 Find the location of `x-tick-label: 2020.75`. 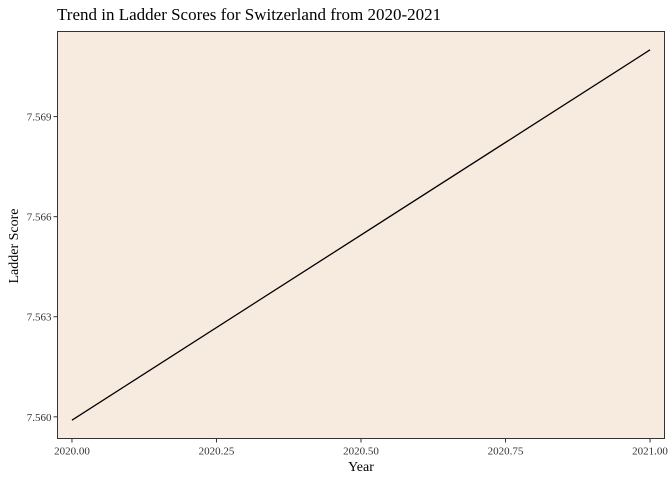

x-tick-label: 2020.75 is located at coordinates (506, 452).